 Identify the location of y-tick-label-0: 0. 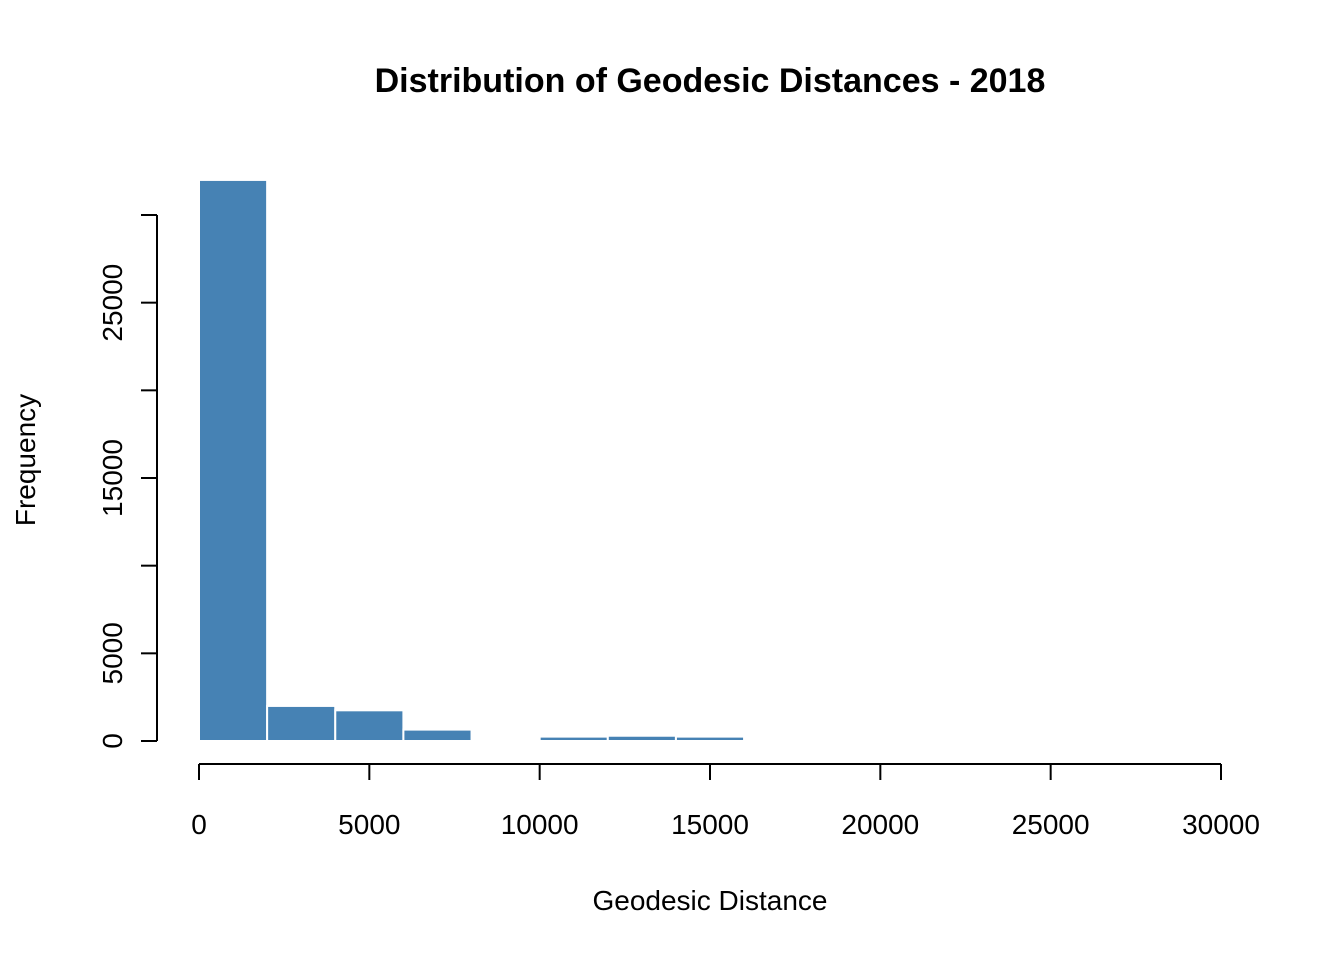
(112, 741).